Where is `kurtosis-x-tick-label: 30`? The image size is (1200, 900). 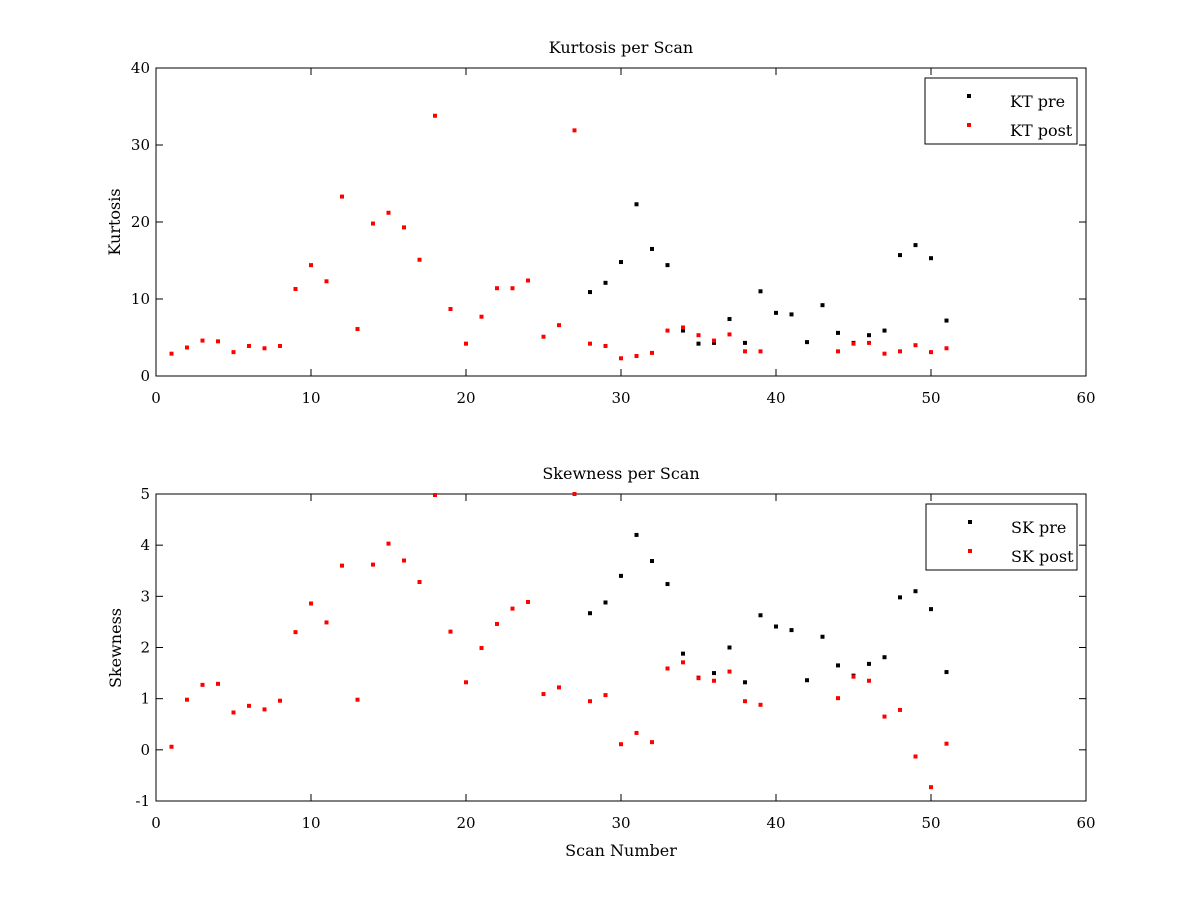 kurtosis-x-tick-label: 30 is located at coordinates (620, 398).